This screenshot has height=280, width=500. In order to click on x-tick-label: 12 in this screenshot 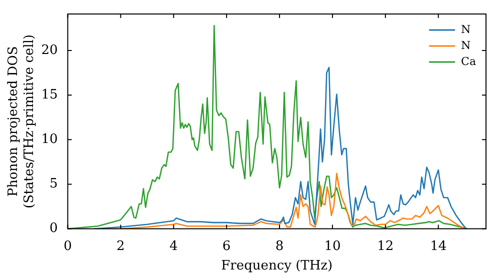, I will do `click(385, 246)`.